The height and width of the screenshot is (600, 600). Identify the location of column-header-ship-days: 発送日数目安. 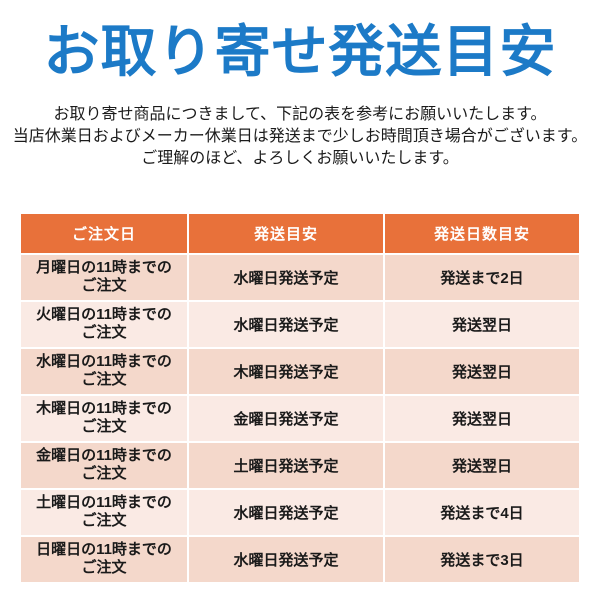
(482, 233).